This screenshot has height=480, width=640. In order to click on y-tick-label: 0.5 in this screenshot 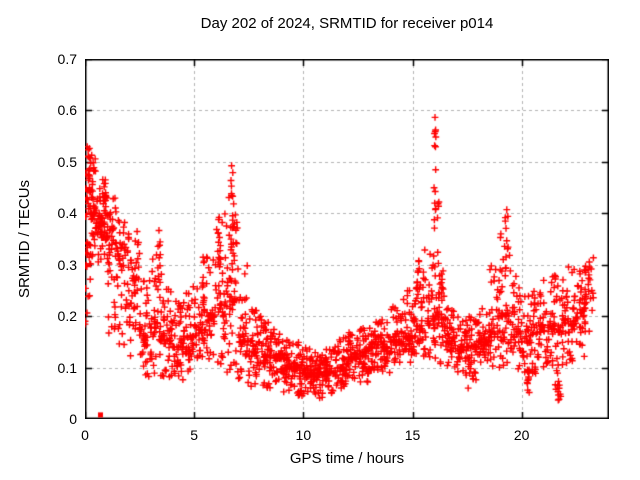, I will do `click(67, 161)`.